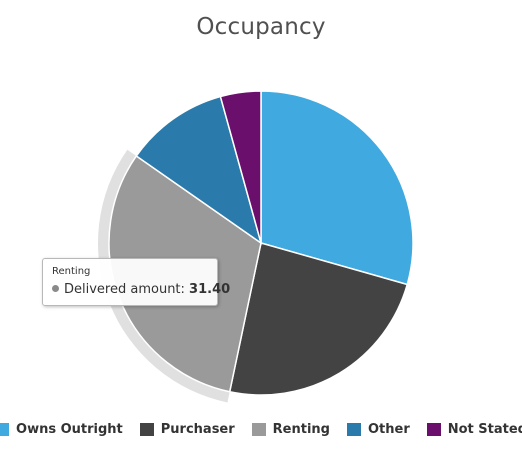  I want to click on legend-item-not-stated: Not Stated, so click(474, 429).